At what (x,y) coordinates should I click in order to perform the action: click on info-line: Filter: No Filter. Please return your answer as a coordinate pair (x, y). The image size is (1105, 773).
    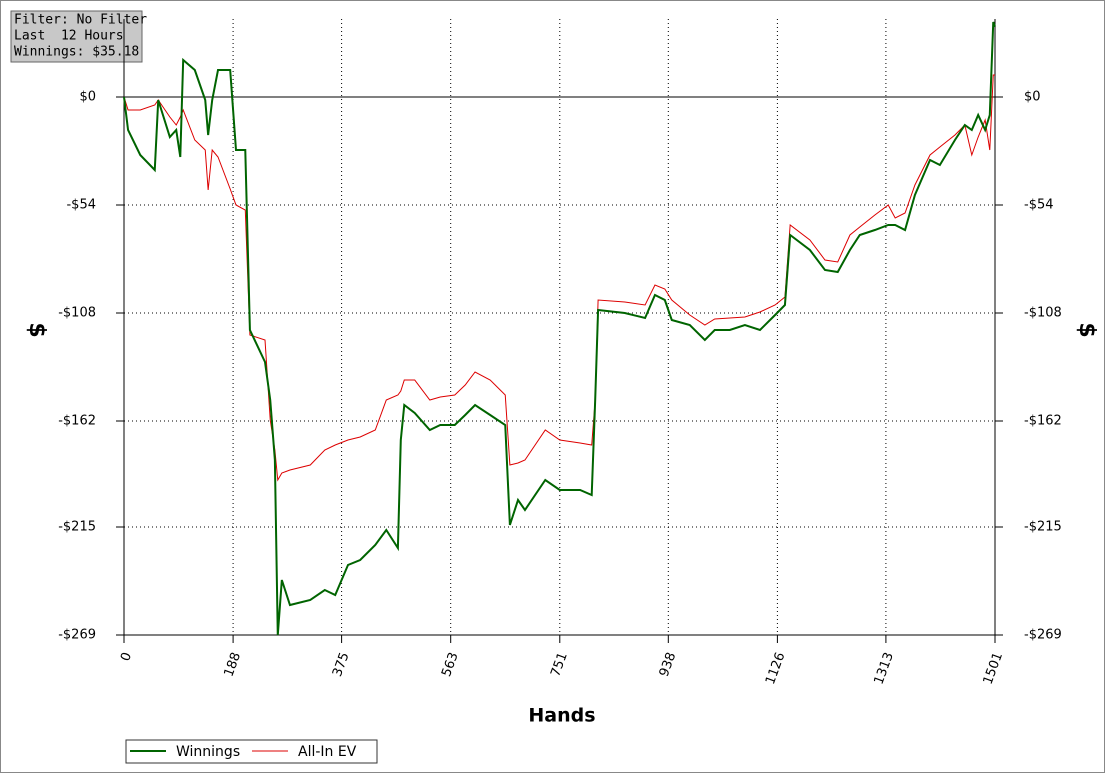
    Looking at the image, I should click on (80, 20).